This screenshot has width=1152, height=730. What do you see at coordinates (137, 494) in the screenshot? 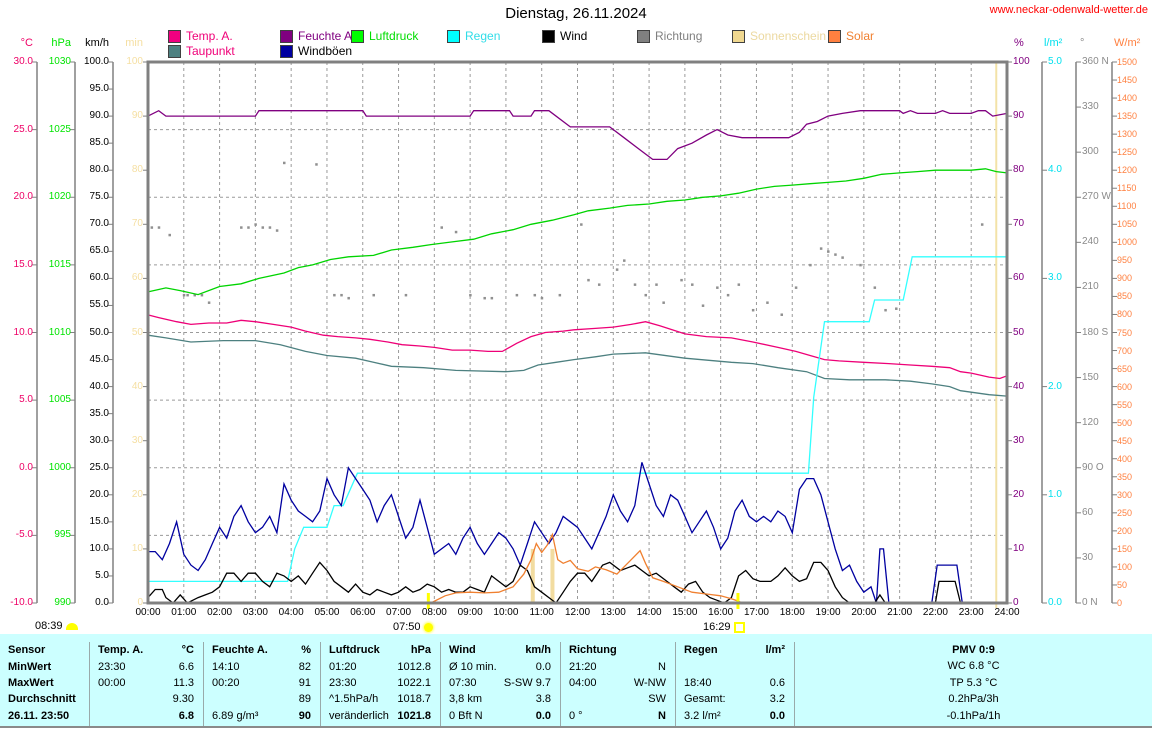
I see `axis-tick-min: 20` at bounding box center [137, 494].